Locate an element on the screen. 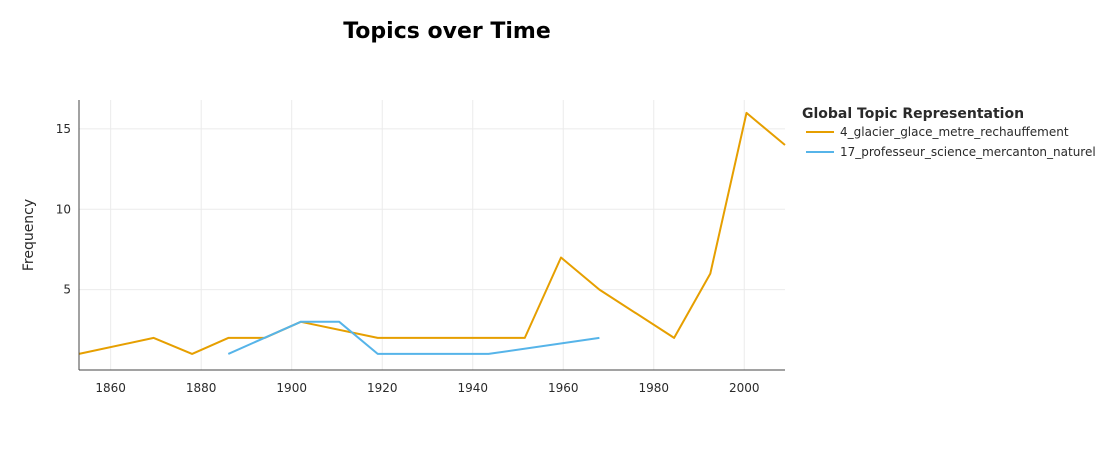 The width and height of the screenshot is (1118, 450). x-tick-label: 1860 is located at coordinates (110, 388).